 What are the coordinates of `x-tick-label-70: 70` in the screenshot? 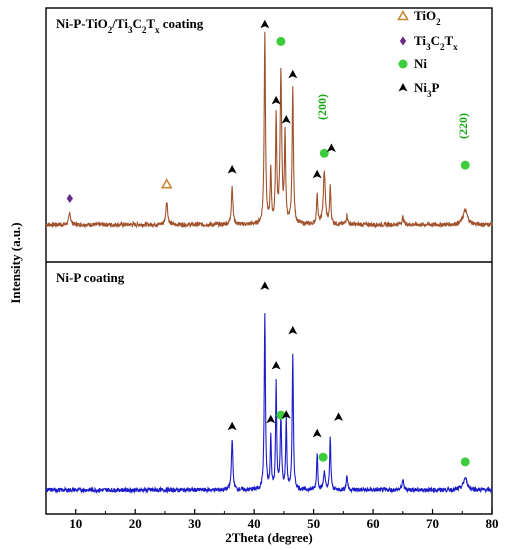 It's located at (432, 523).